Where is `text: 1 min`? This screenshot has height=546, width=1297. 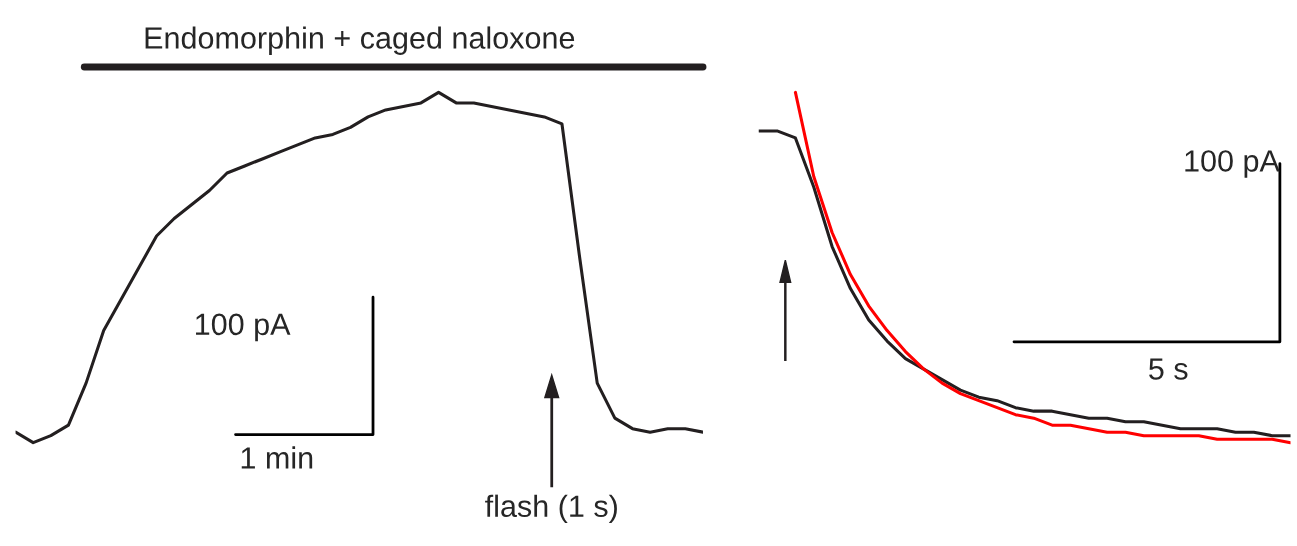
text: 1 min is located at coordinates (277, 457).